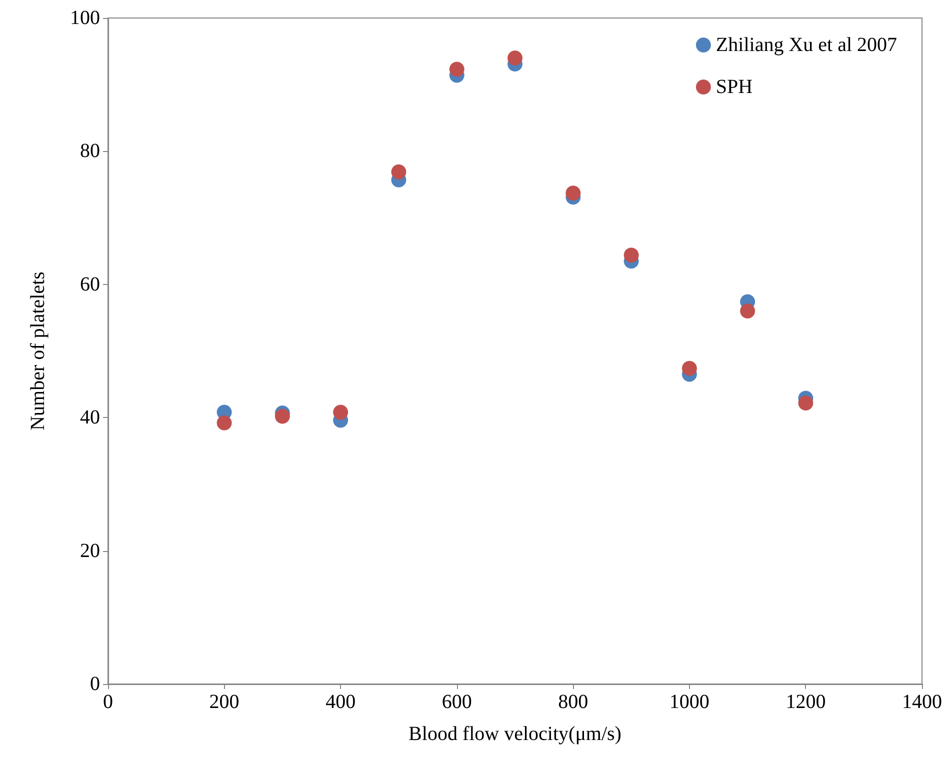 The image size is (952, 769). Describe the element at coordinates (90, 417) in the screenshot. I see `y-tick-label: 40` at that location.